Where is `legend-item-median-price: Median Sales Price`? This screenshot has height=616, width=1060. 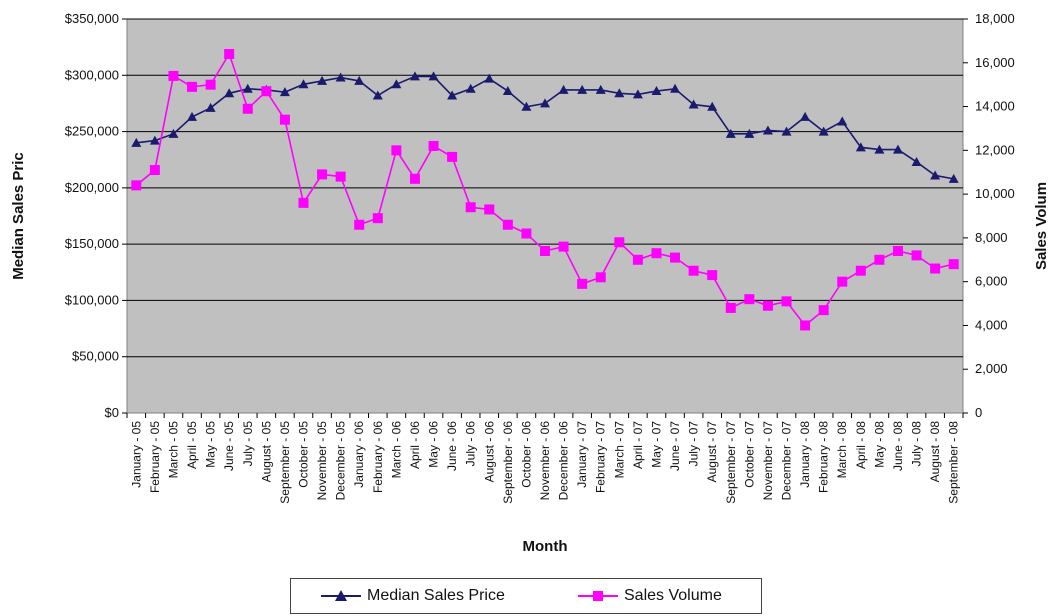
legend-item-median-price: Median Sales Price is located at coordinates (413, 596).